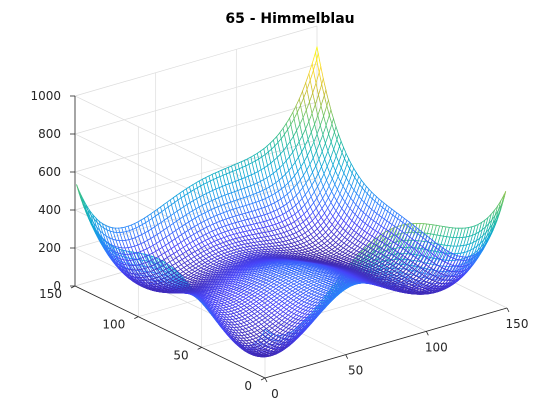 The width and height of the screenshot is (560, 420). What do you see at coordinates (386, 343) in the screenshot?
I see `x-axis-line` at bounding box center [386, 343].